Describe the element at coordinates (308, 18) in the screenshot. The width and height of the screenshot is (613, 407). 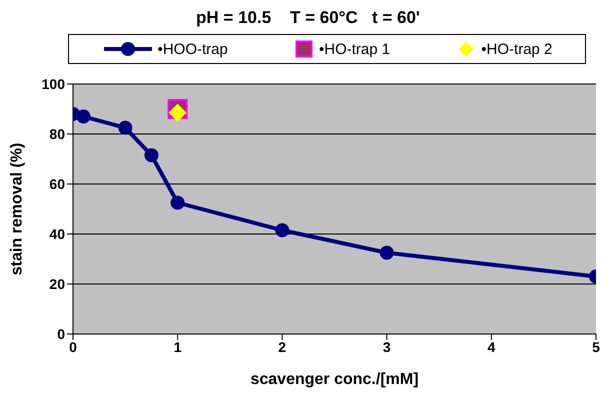
I see `chart-title: pH = 10.5 T = 60°C t = 60'` at that location.